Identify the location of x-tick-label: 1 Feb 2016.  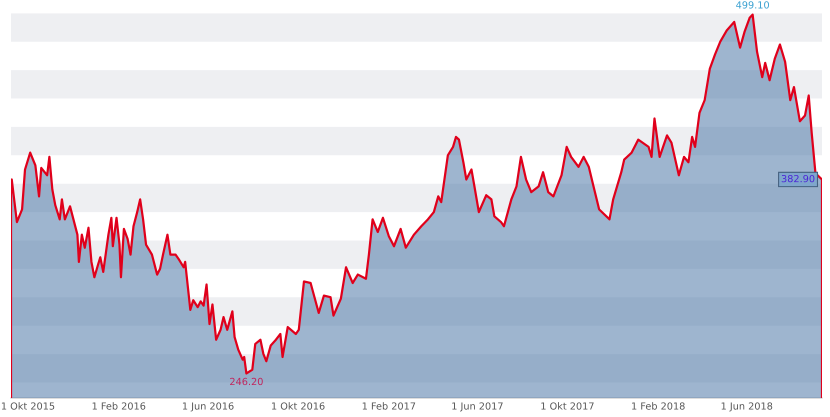
(119, 406).